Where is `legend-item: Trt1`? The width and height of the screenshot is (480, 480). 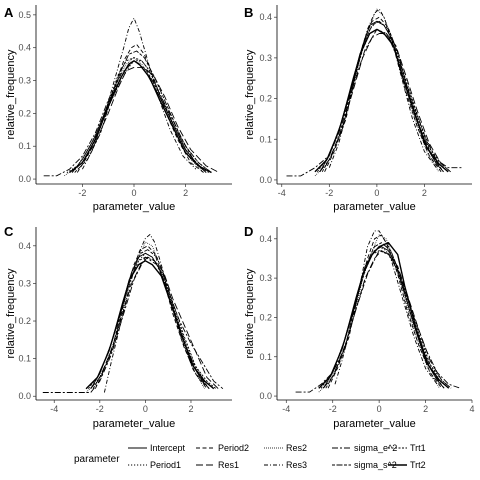 legend-item: Trt1 is located at coordinates (407, 448).